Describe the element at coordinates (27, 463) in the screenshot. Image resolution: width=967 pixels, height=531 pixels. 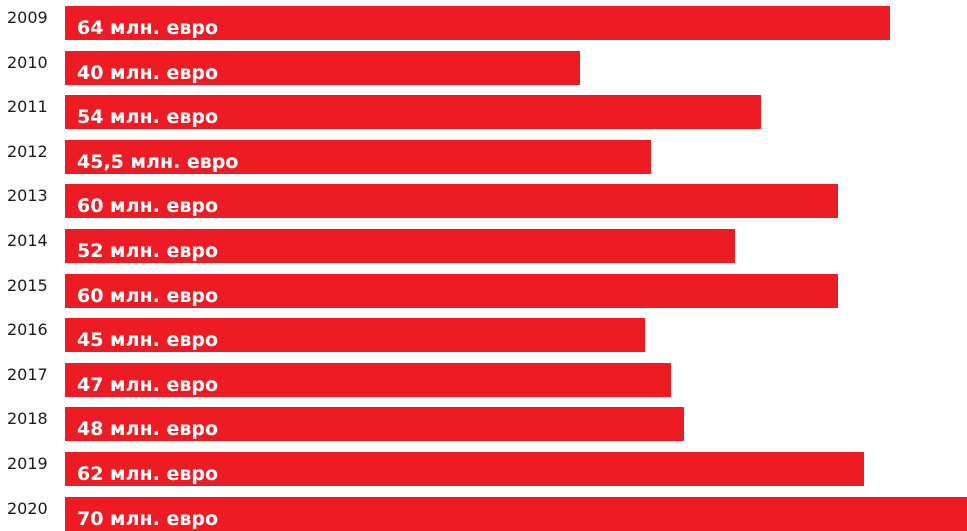
I see `year-label-2019: 2019` at that location.